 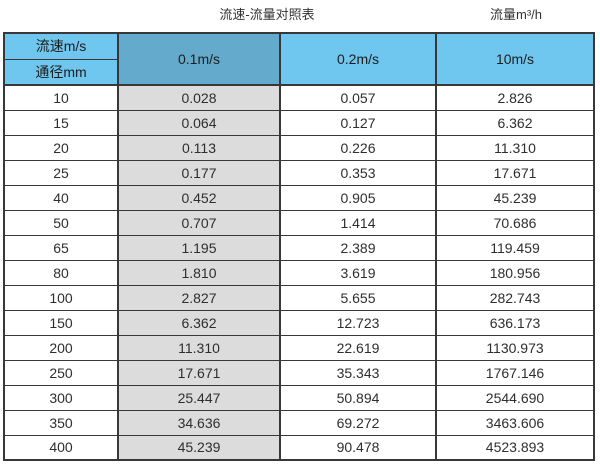 What do you see at coordinates (515, 322) in the screenshot?
I see `value-cell: 636.173` at bounding box center [515, 322].